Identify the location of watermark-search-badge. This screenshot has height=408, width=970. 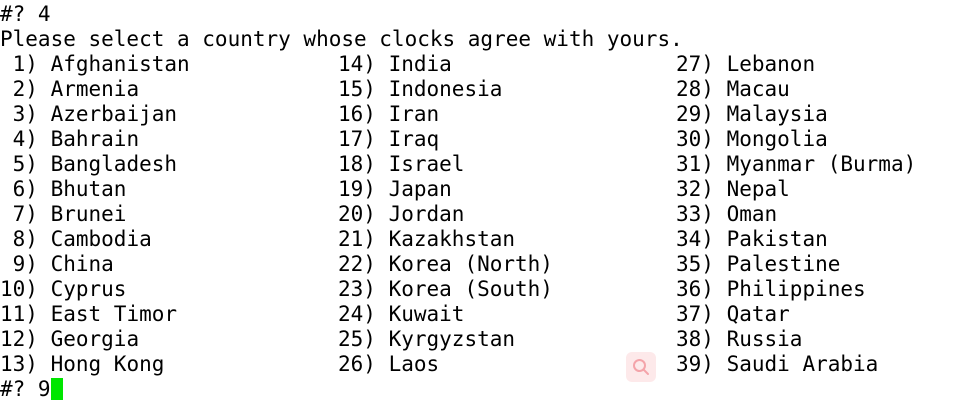
(641, 367).